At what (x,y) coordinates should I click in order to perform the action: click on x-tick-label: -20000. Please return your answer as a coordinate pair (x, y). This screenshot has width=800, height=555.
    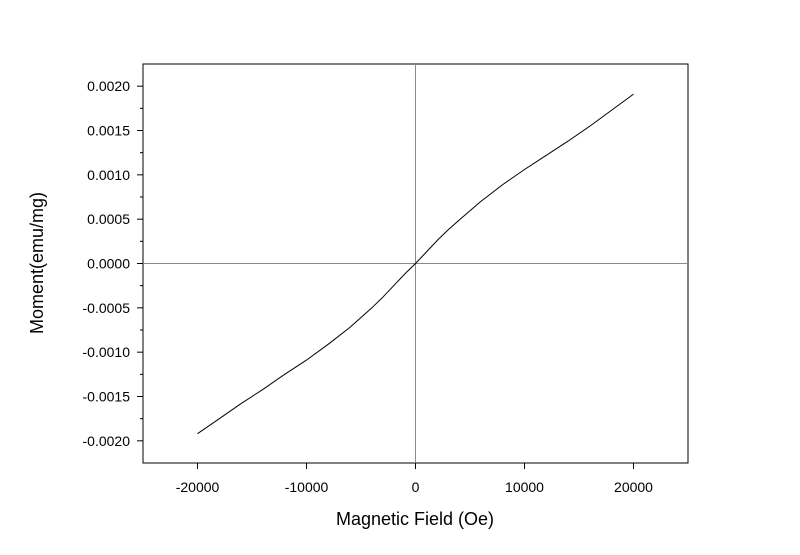
    Looking at the image, I should click on (198, 487).